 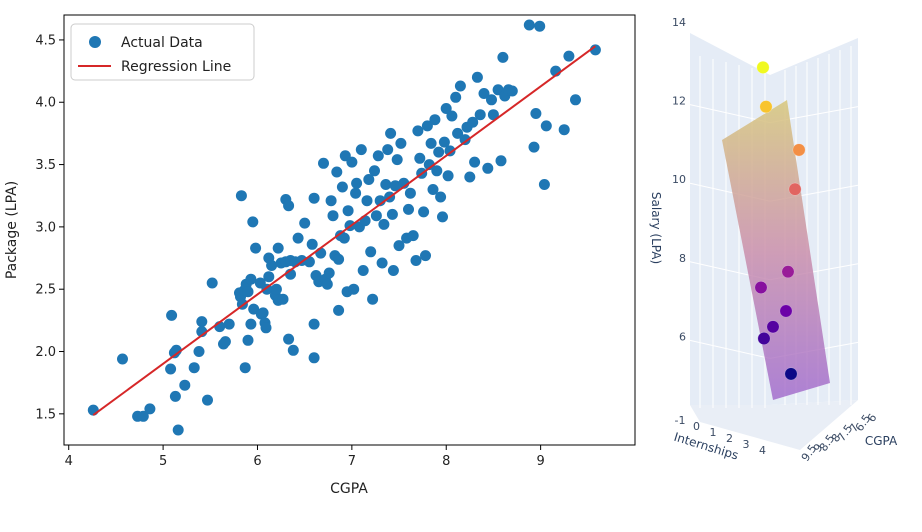 I want to click on y-tick-label: 2.5, so click(x=45, y=290).